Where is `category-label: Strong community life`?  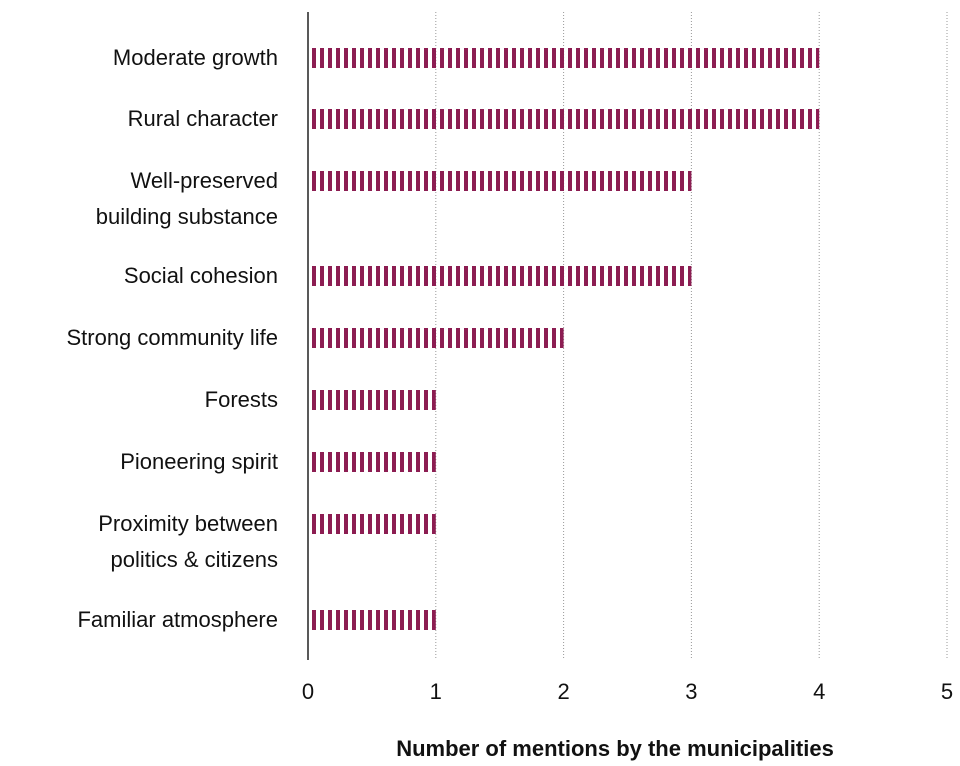 category-label: Strong community life is located at coordinates (172, 337).